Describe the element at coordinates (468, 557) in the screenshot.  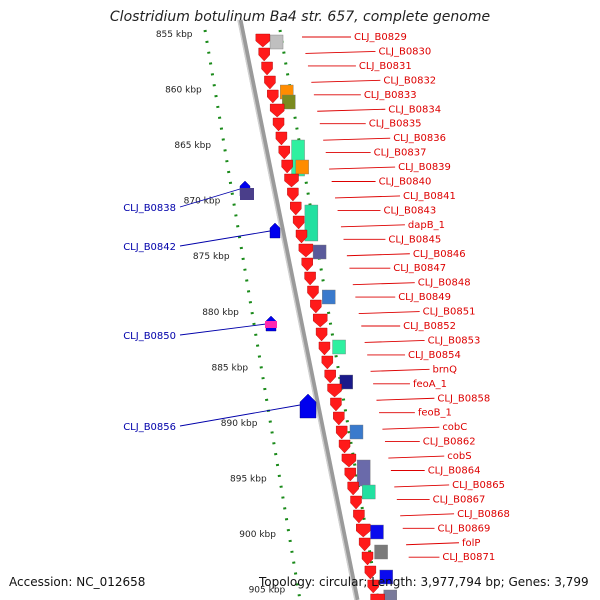
I see `forward-gene-label: CLJ_B0871` at that location.